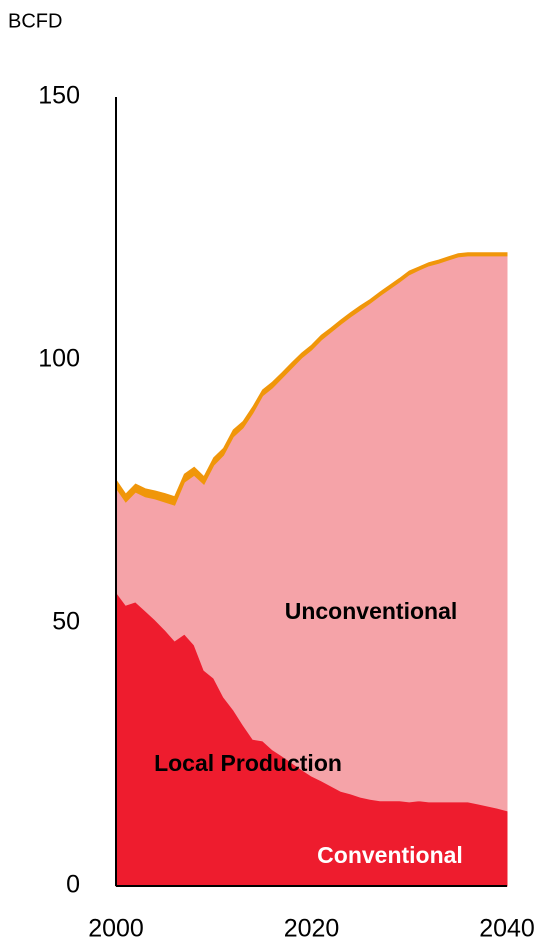 The image size is (551, 950). What do you see at coordinates (390, 855) in the screenshot?
I see `series-label: Conventional` at bounding box center [390, 855].